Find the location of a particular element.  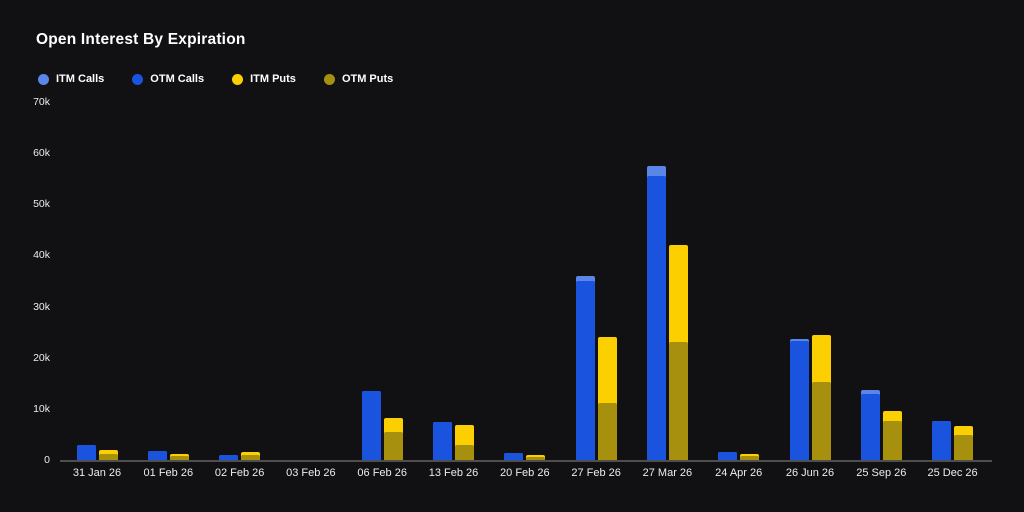

y-axis-tick-60k: 60k is located at coordinates (41, 153).